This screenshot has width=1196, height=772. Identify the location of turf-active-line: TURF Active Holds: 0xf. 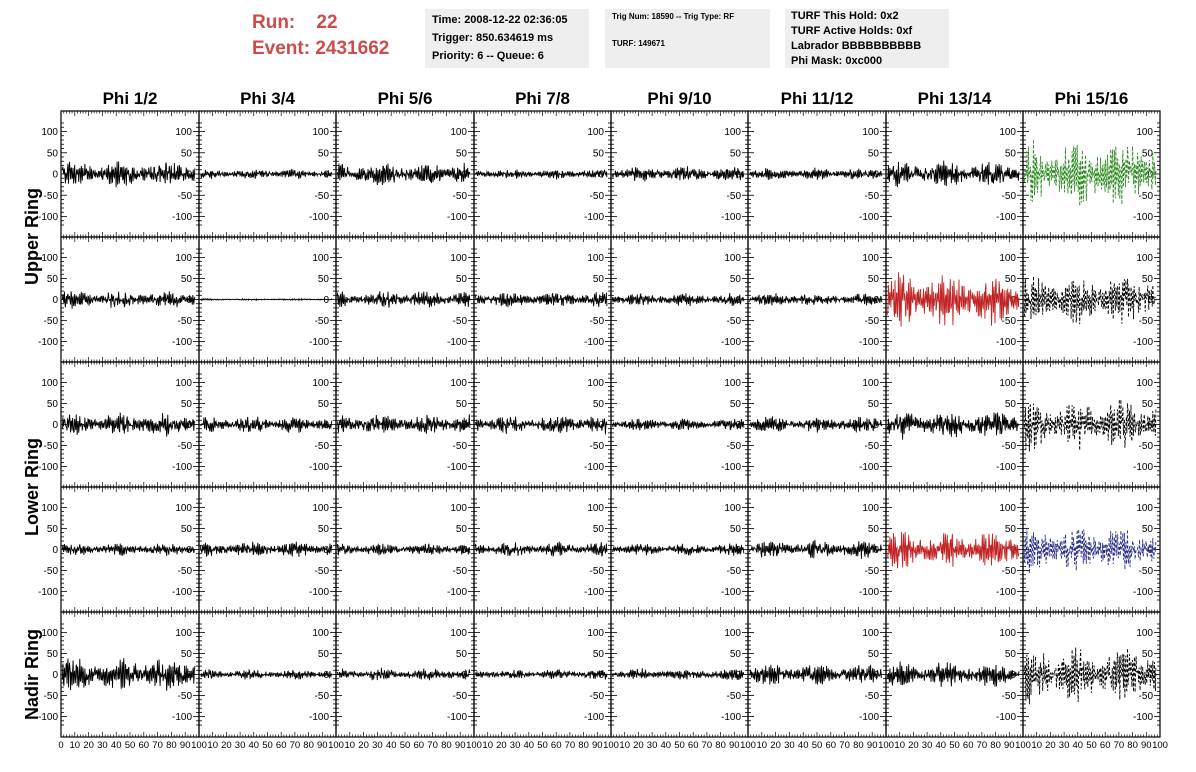
(852, 31).